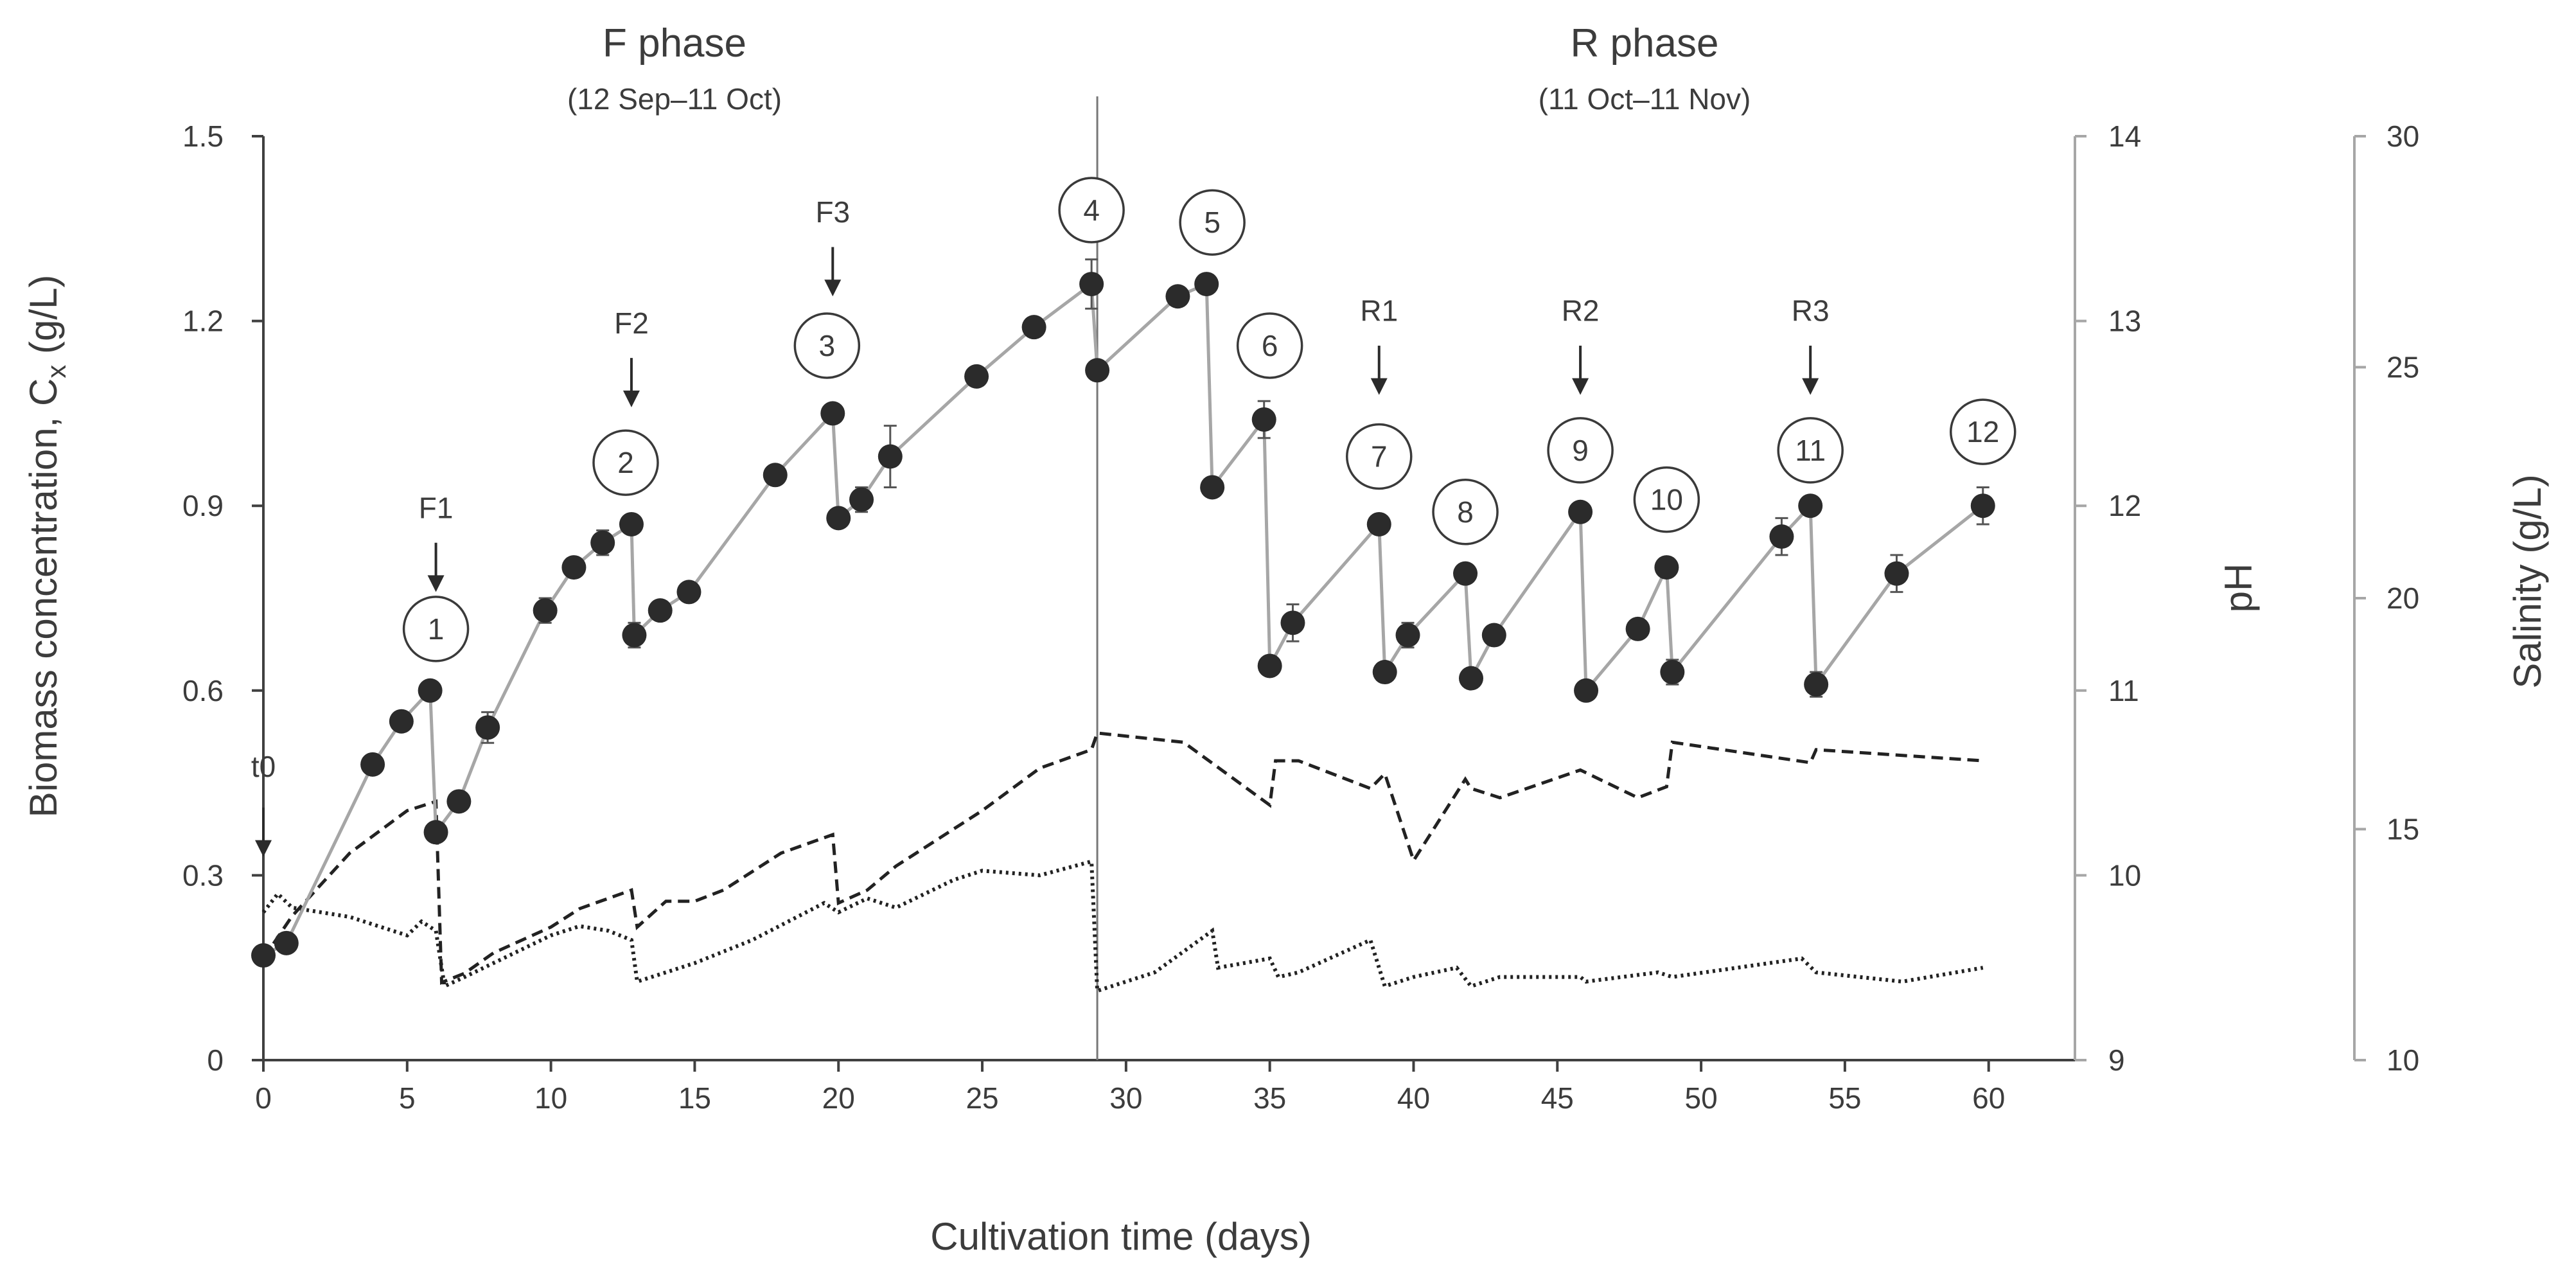 The height and width of the screenshot is (1276, 2576). I want to click on y-axis-title-salinity: Salinity (g/L), so click(2527, 581).